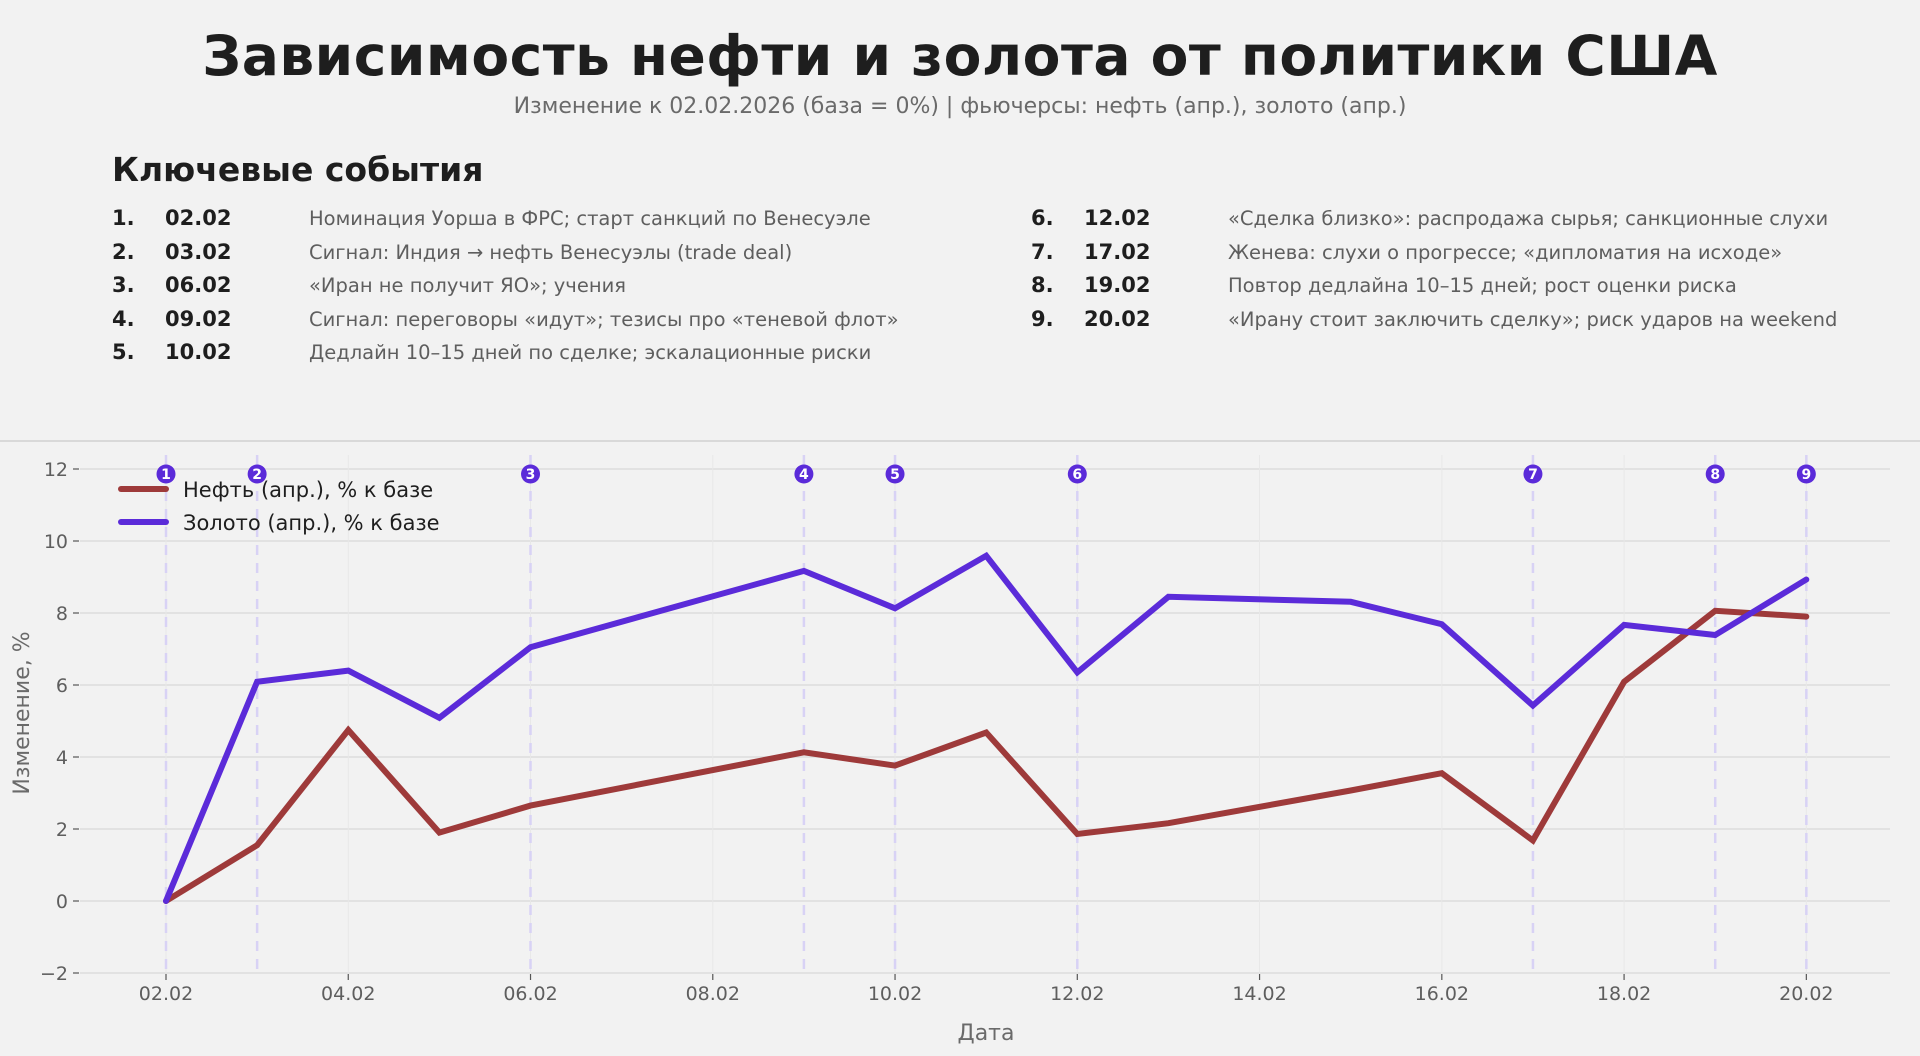 The height and width of the screenshot is (1056, 1920). I want to click on x-tick-label: 06.02, so click(530, 994).